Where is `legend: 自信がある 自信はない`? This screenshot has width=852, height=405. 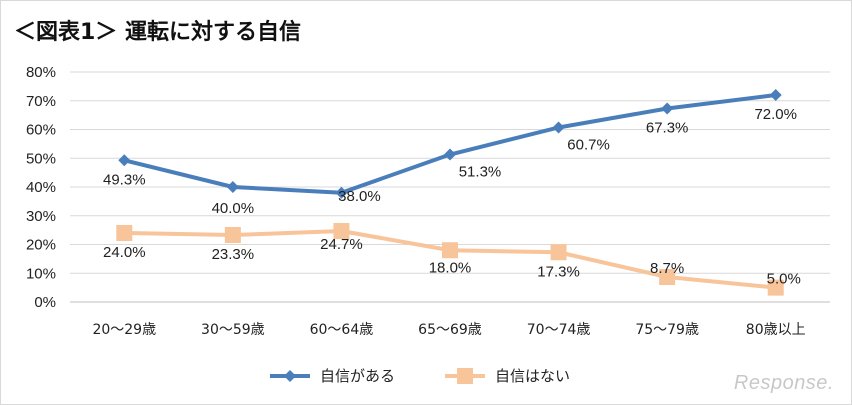
legend: 自信がある 自信はない is located at coordinates (420, 376).